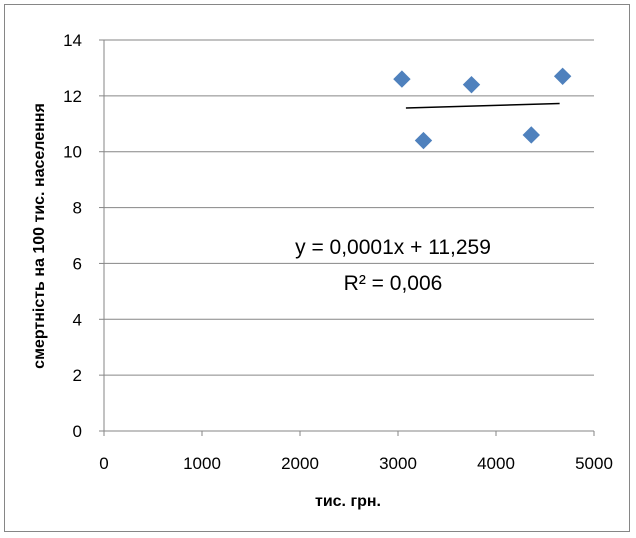 The width and height of the screenshot is (636, 538). What do you see at coordinates (202, 463) in the screenshot?
I see `x-tick-label: 1000` at bounding box center [202, 463].